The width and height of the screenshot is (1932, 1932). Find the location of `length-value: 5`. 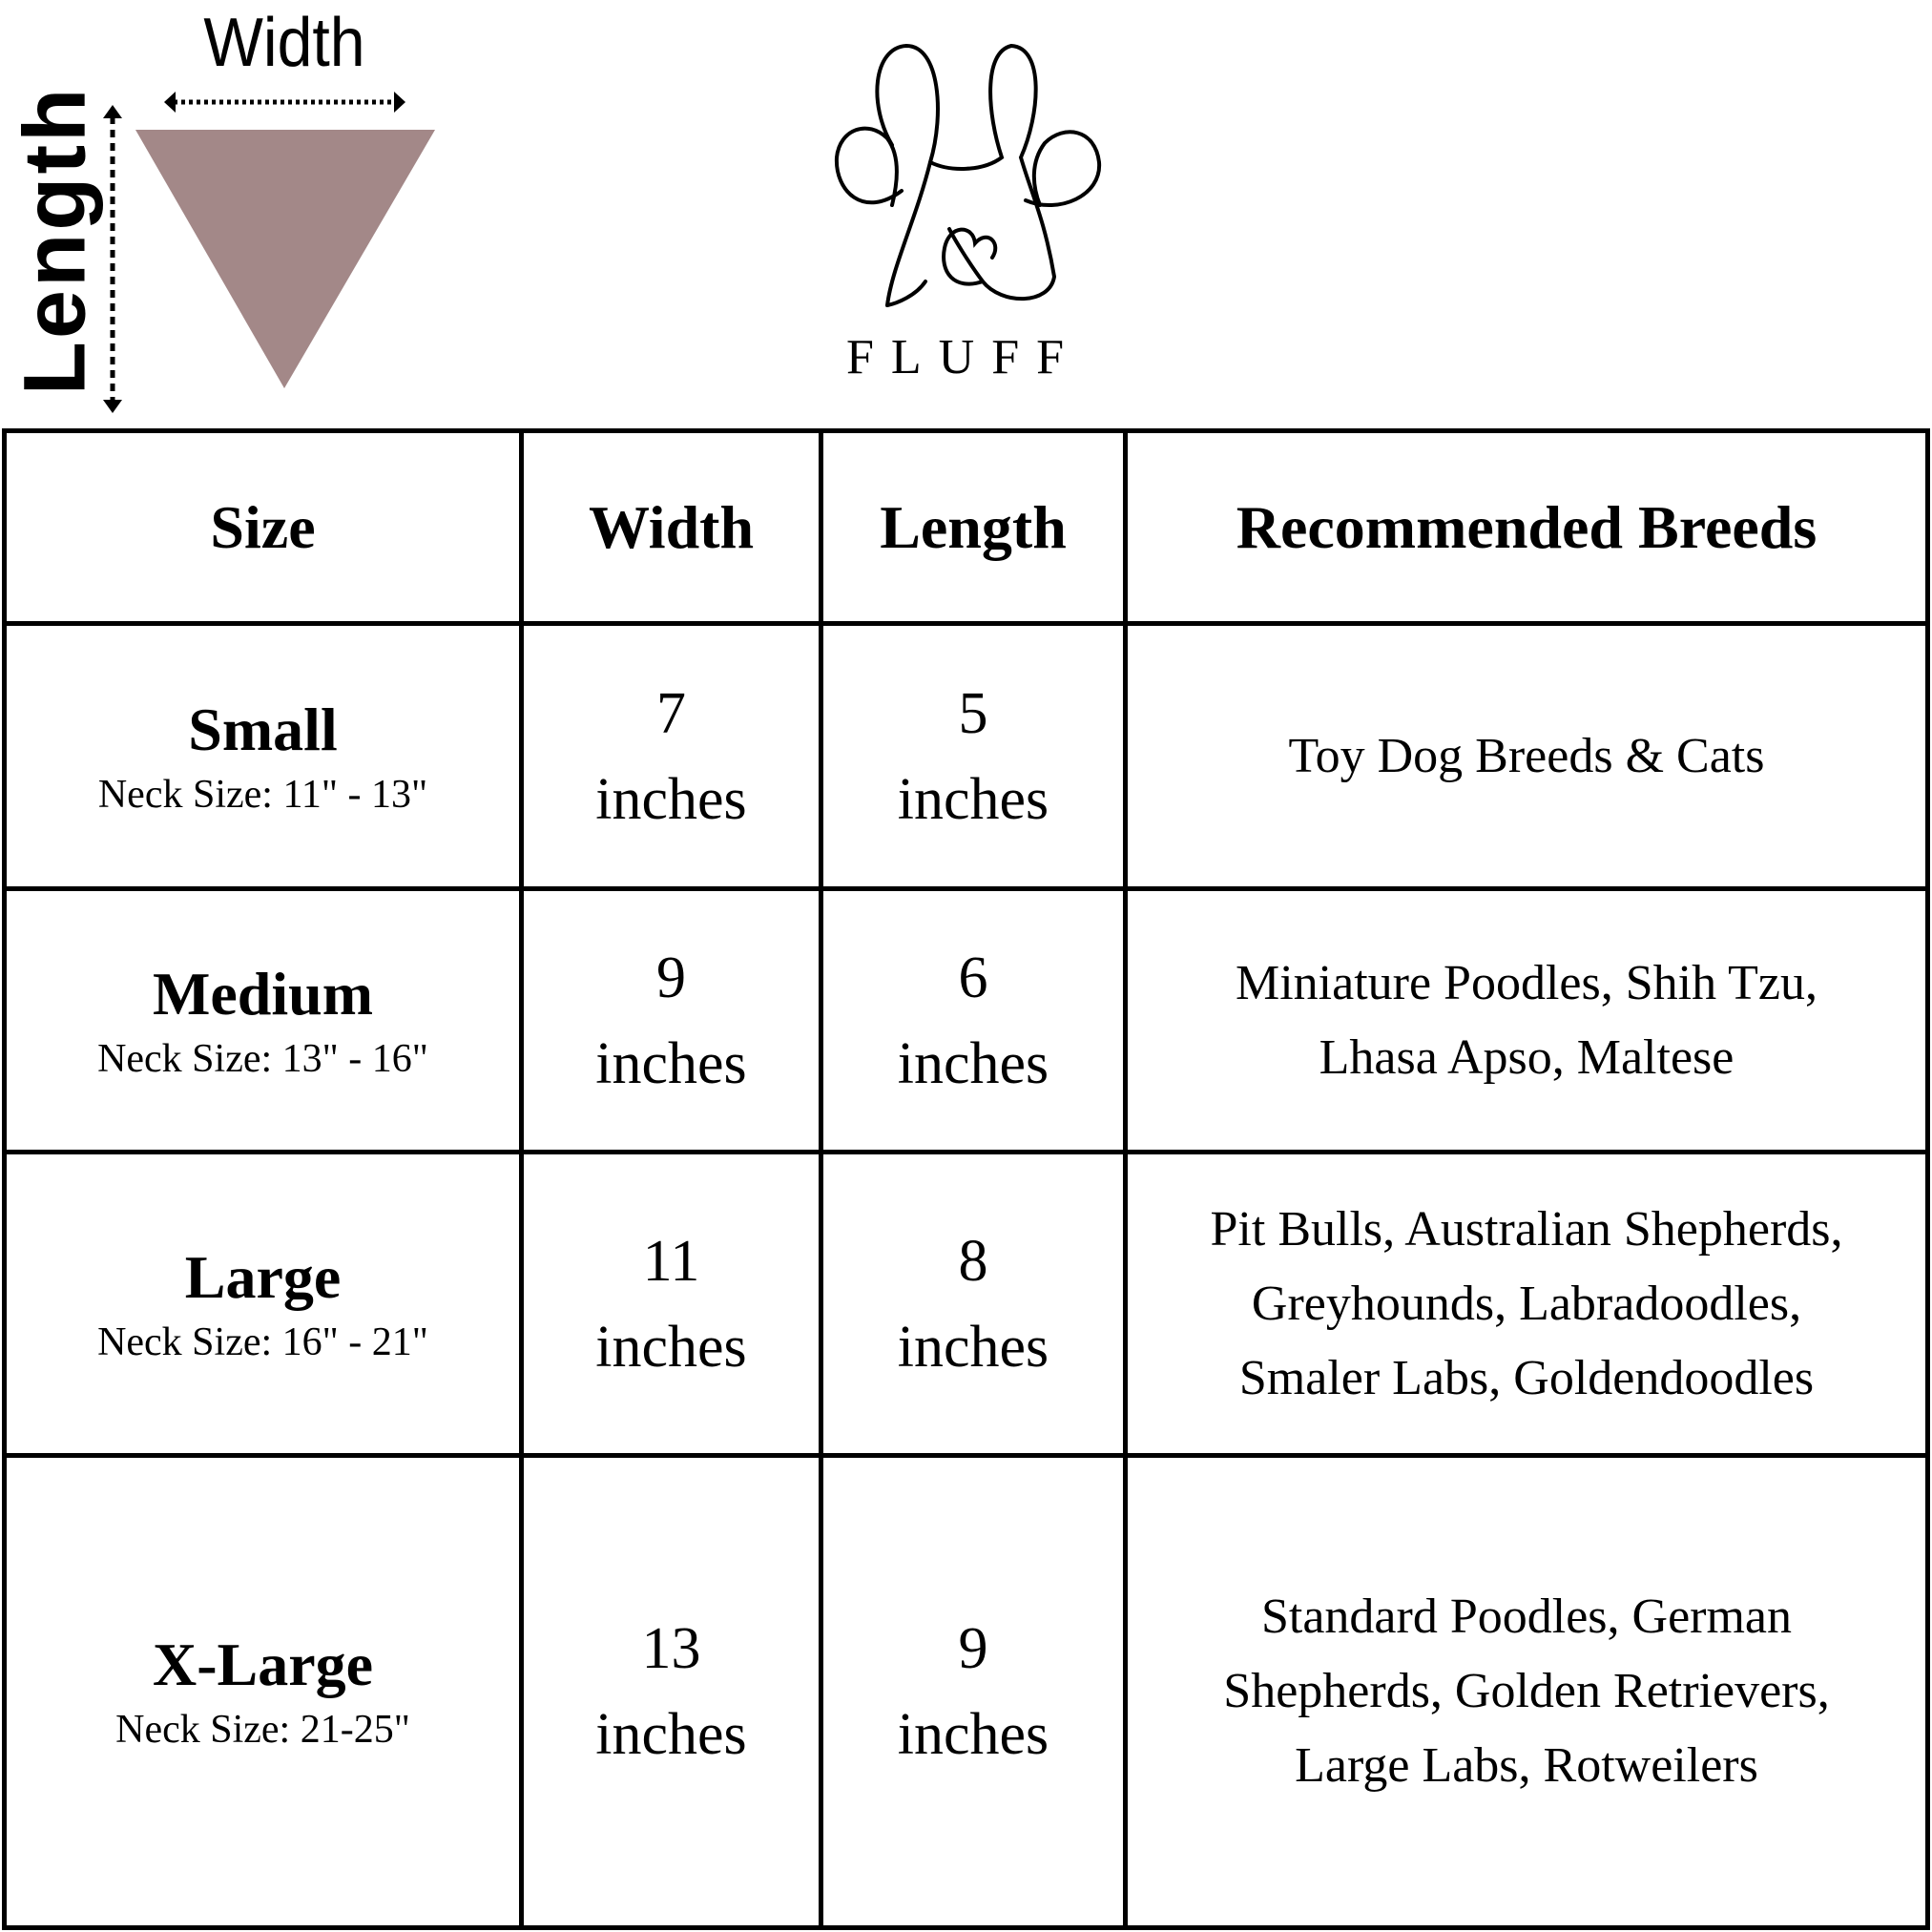

length-value: 5 is located at coordinates (973, 713).